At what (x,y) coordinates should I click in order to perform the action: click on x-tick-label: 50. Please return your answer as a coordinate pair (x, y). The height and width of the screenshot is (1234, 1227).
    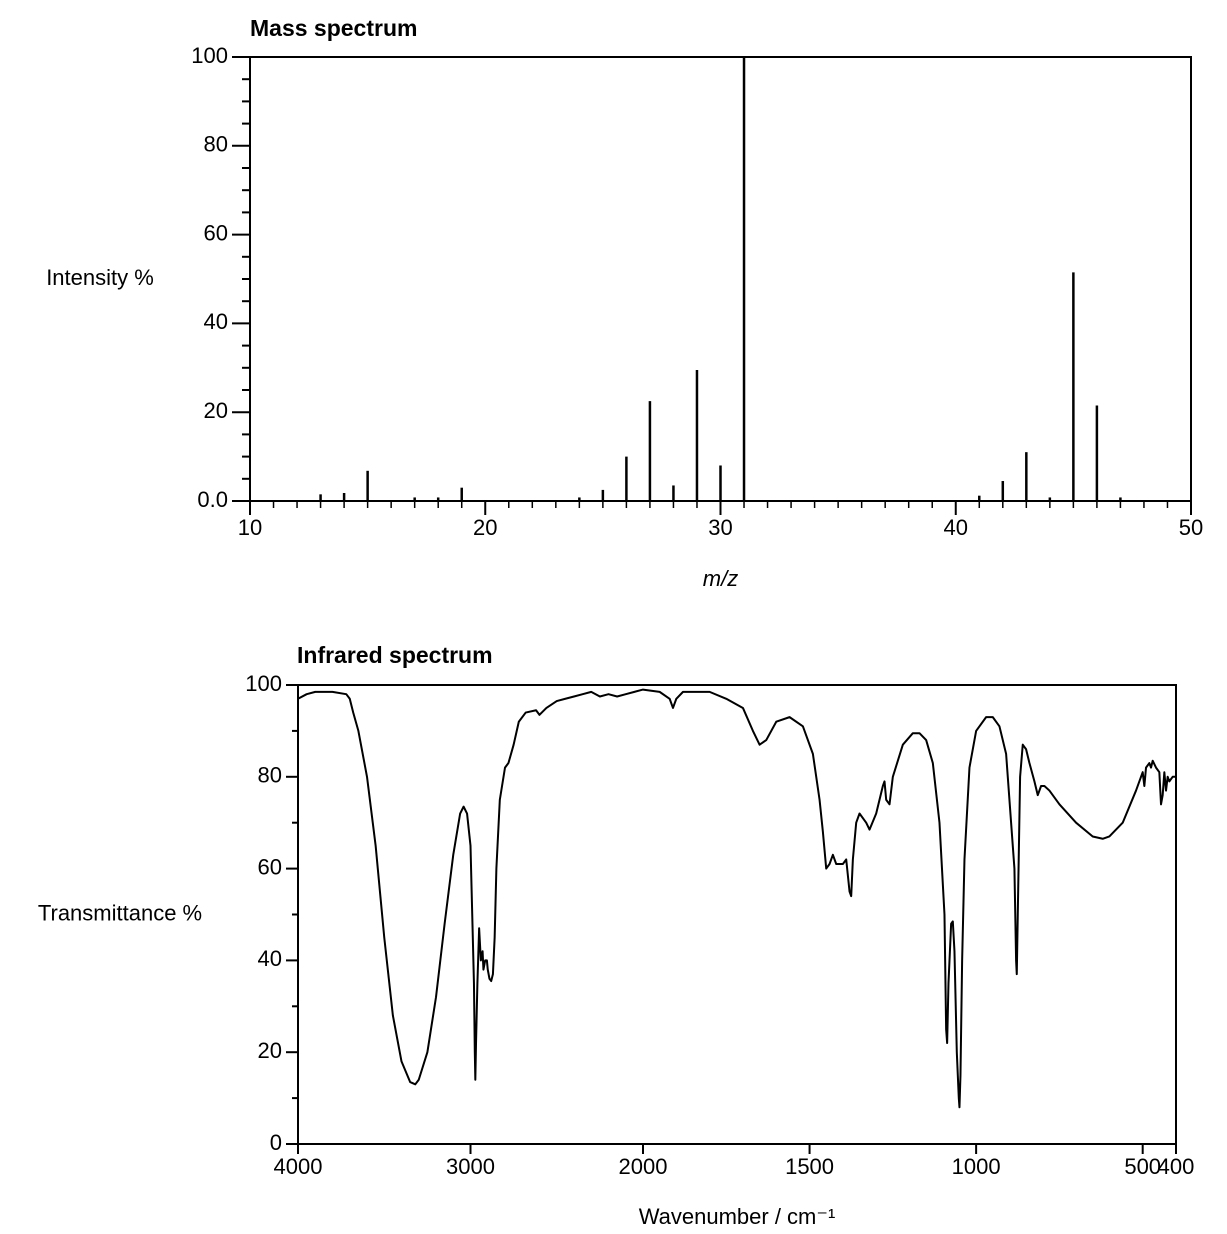
    Looking at the image, I should click on (1191, 527).